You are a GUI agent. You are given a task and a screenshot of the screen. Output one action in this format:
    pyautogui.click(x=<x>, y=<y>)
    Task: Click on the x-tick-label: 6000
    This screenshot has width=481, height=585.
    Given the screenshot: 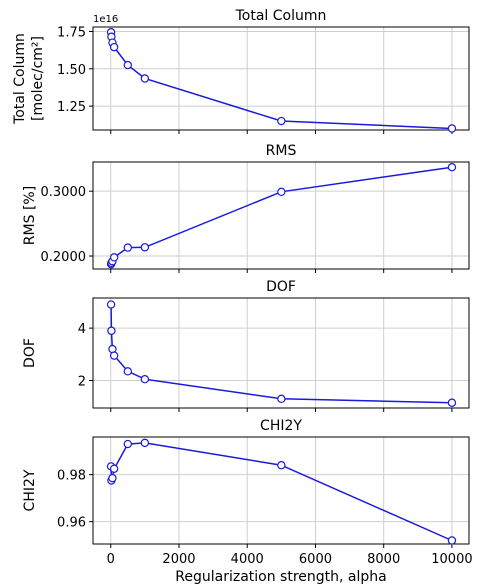 What is the action you would take?
    pyautogui.click(x=315, y=559)
    